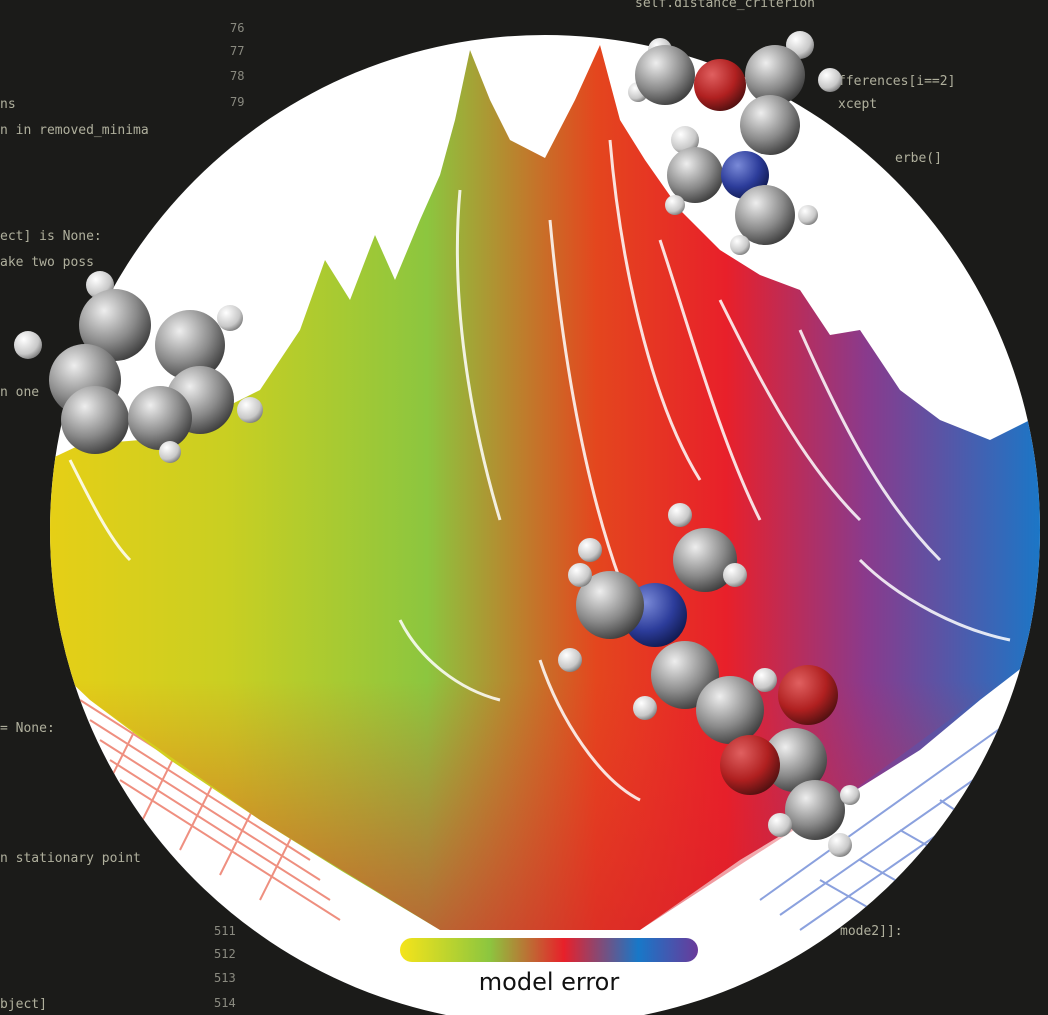 The height and width of the screenshot is (1015, 1048). What do you see at coordinates (51, 236) in the screenshot?
I see `code-line: ect] is None:` at bounding box center [51, 236].